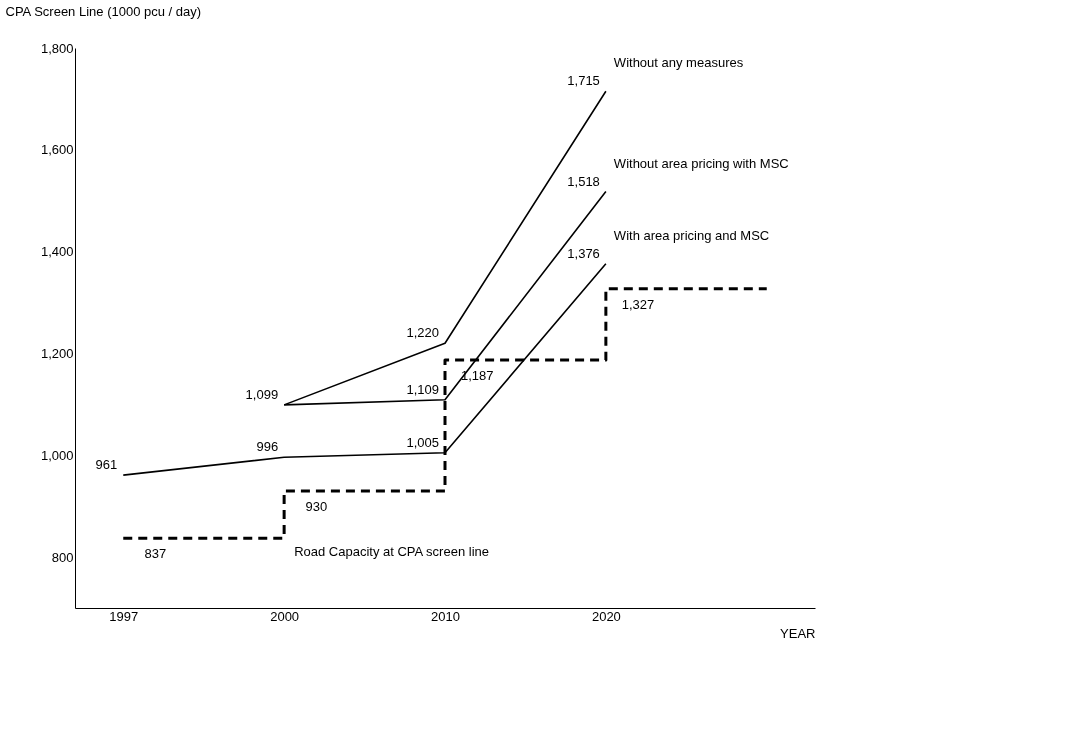 Image resolution: width=1082 pixels, height=739 pixels. I want to click on data-label: 837, so click(155, 554).